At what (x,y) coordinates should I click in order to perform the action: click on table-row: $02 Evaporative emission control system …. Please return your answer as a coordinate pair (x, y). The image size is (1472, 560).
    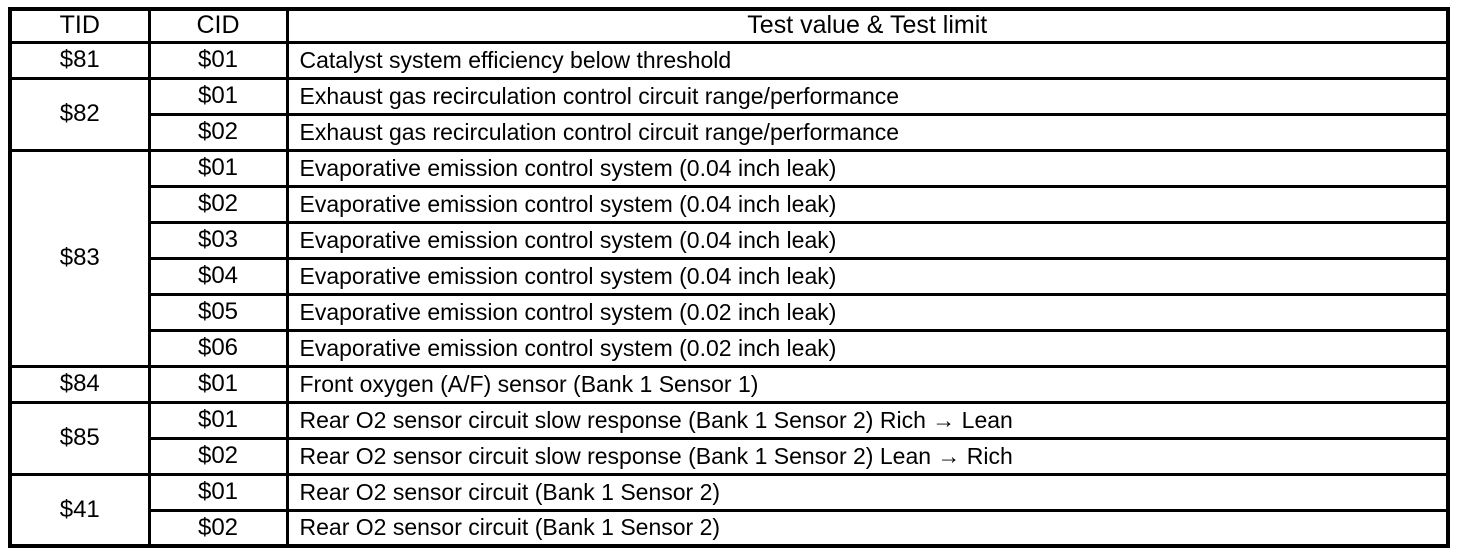
    Looking at the image, I should click on (730, 204).